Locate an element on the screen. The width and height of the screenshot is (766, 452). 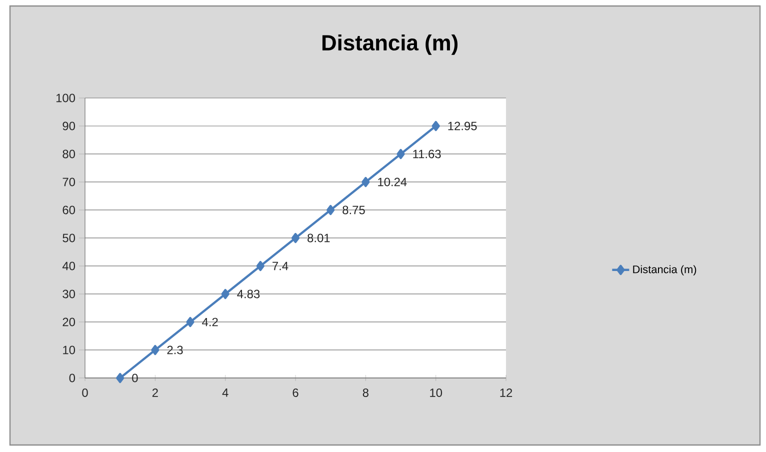
y-tick-label: 50 is located at coordinates (69, 238).